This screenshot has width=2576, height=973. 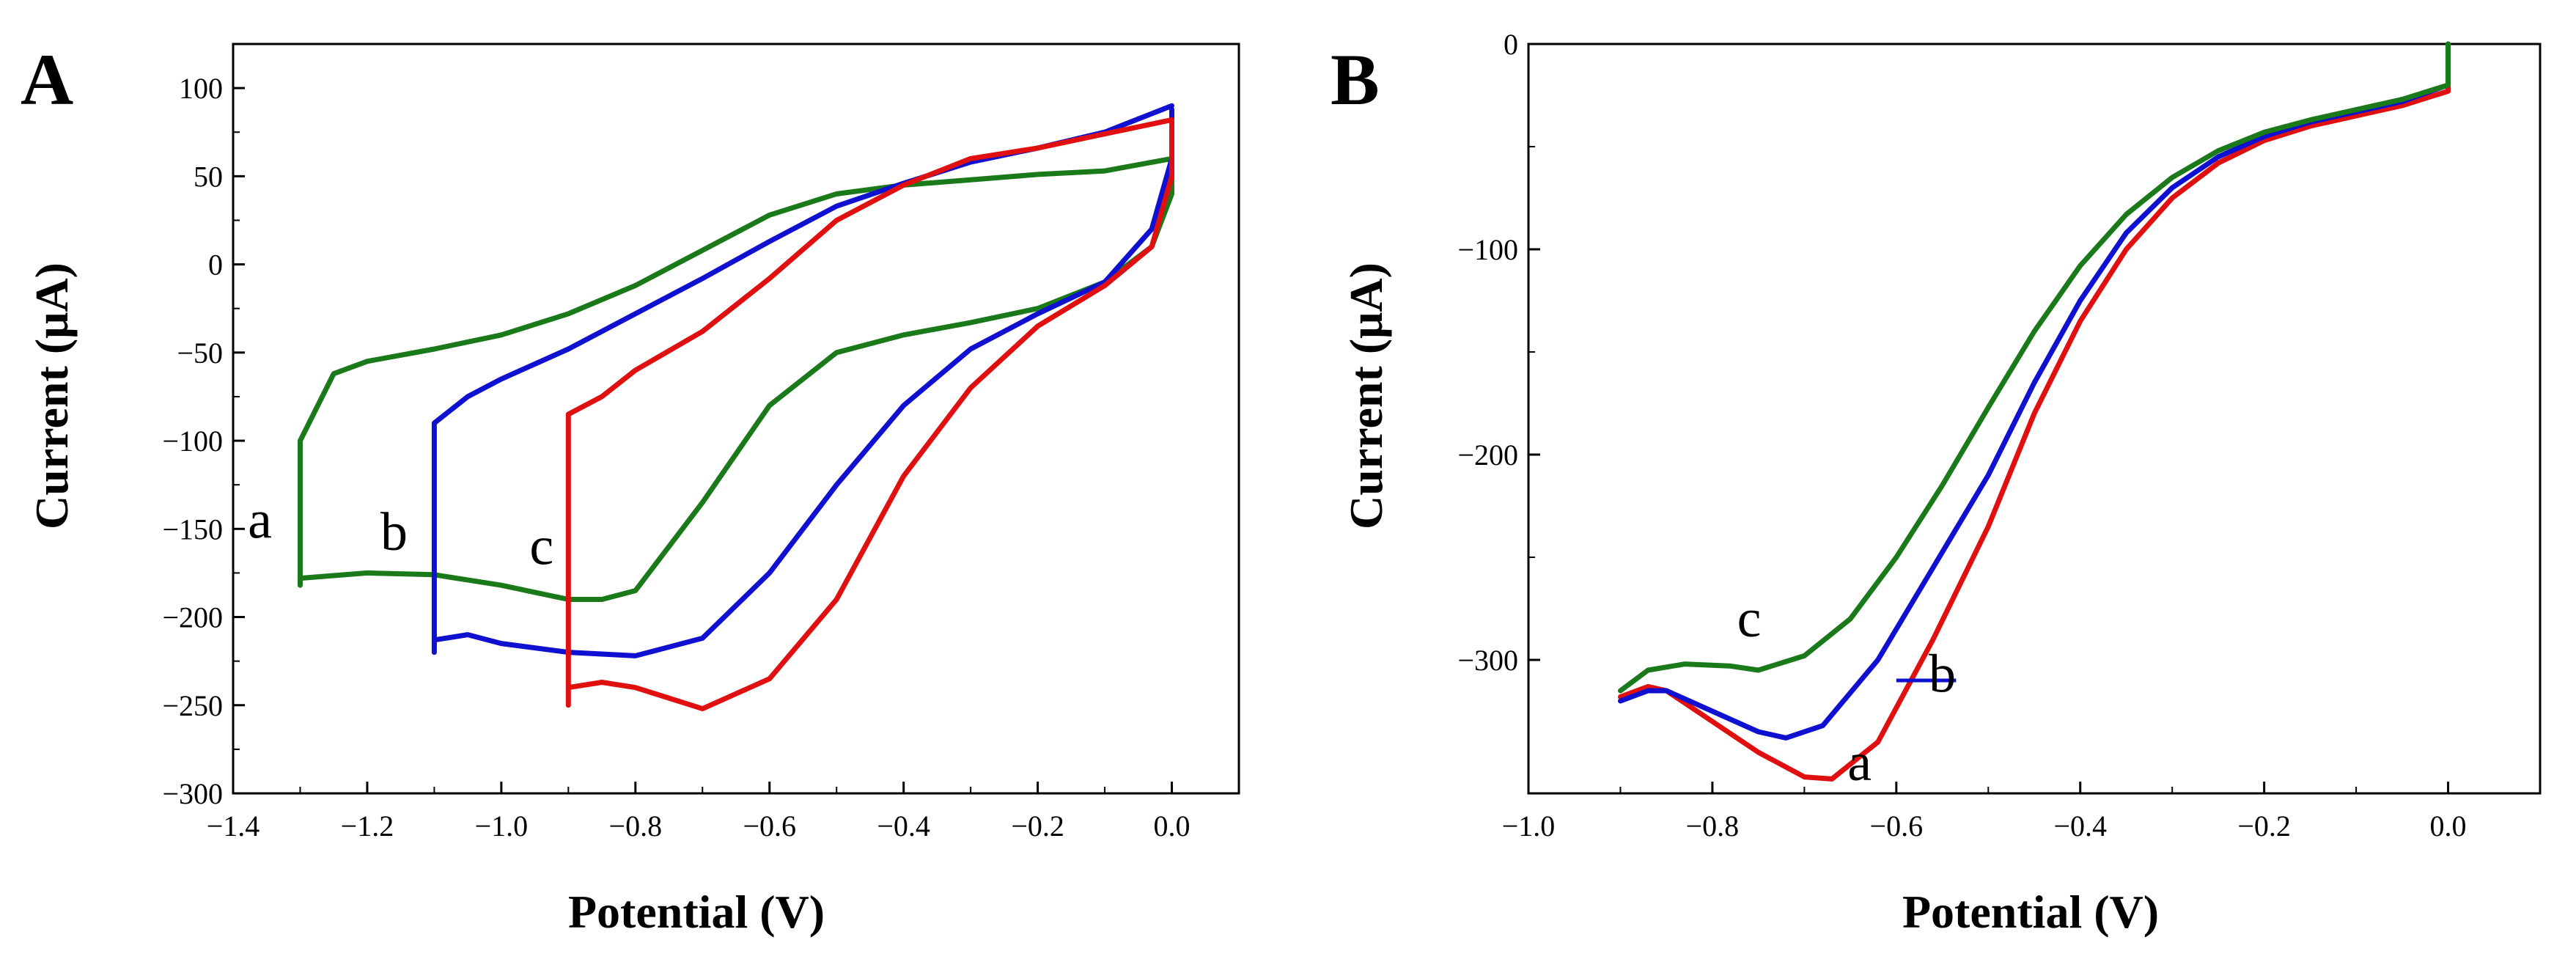 I want to click on panel-a-y-tick-label: −200, so click(x=192, y=617).